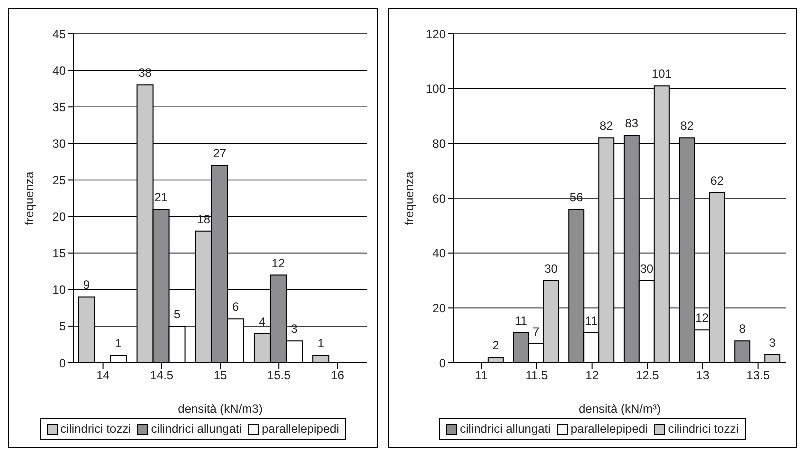 This screenshot has height=457, width=801. What do you see at coordinates (662, 74) in the screenshot?
I see `data-label: 101` at bounding box center [662, 74].